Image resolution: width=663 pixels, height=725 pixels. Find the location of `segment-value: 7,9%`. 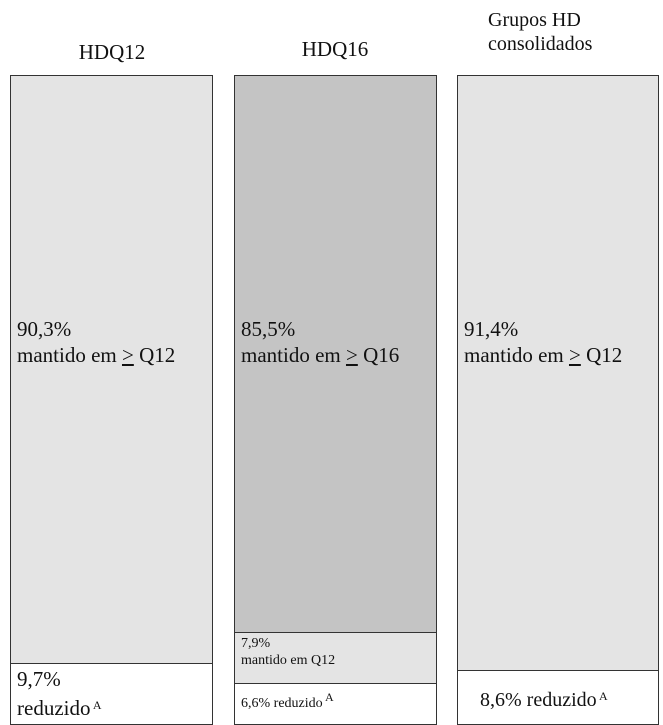

segment-value: 7,9% is located at coordinates (256, 643).